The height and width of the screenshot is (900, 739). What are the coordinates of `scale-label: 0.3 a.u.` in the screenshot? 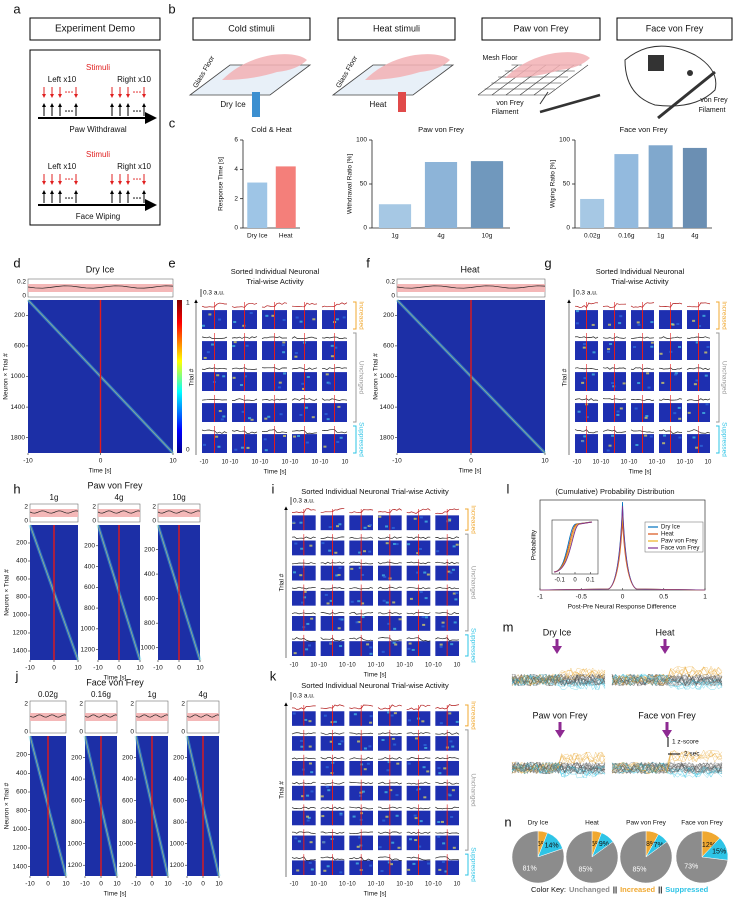 It's located at (214, 293).